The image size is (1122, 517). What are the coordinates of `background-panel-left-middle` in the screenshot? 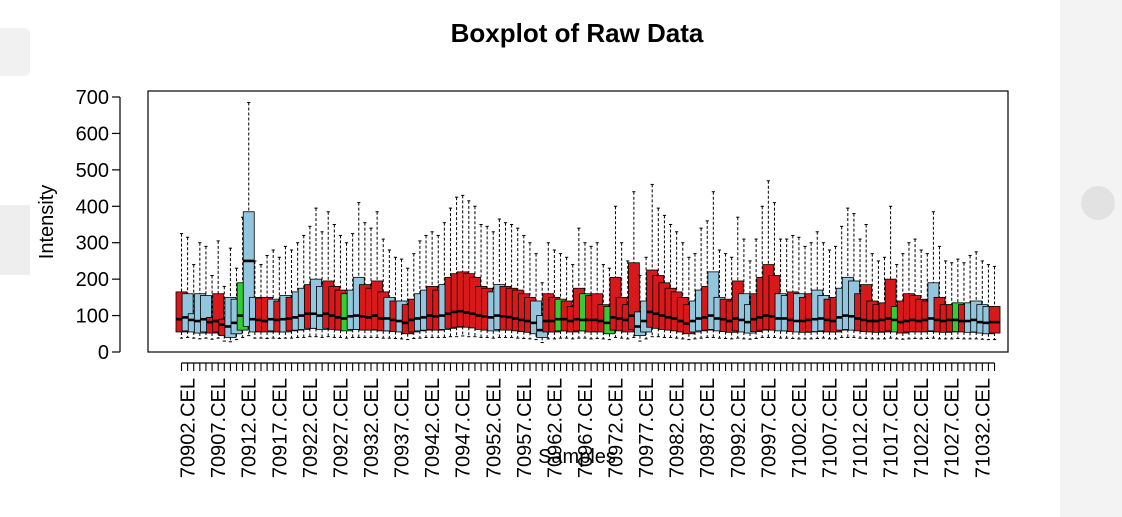 It's located at (15, 240).